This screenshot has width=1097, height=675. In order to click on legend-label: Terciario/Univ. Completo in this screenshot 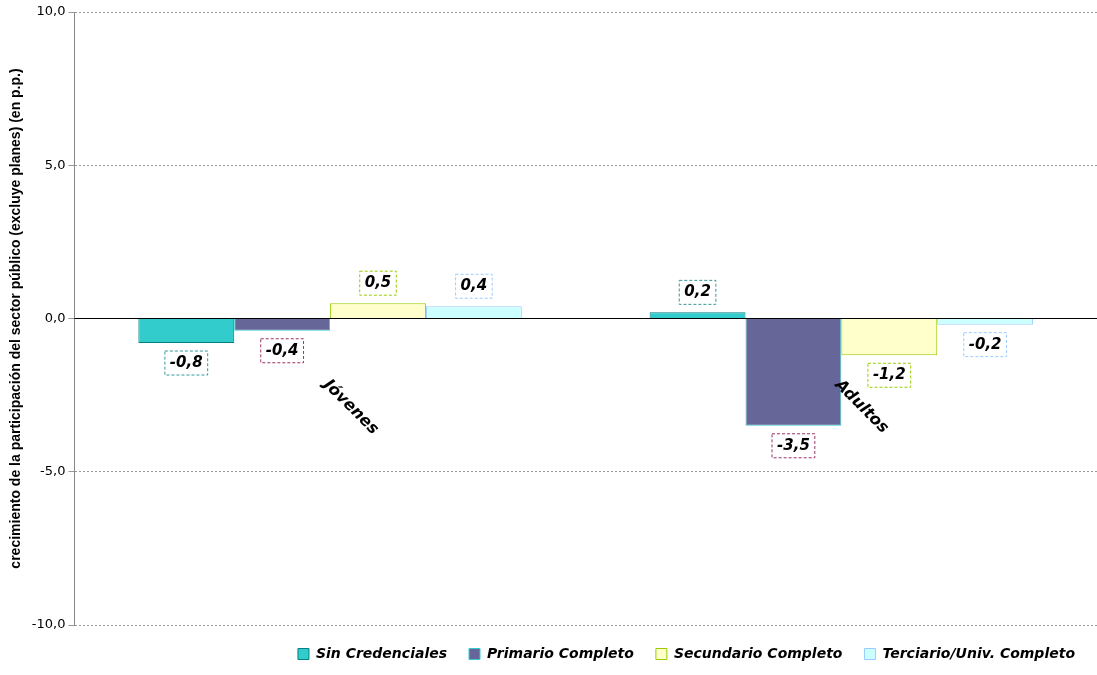, I will do `click(979, 652)`.